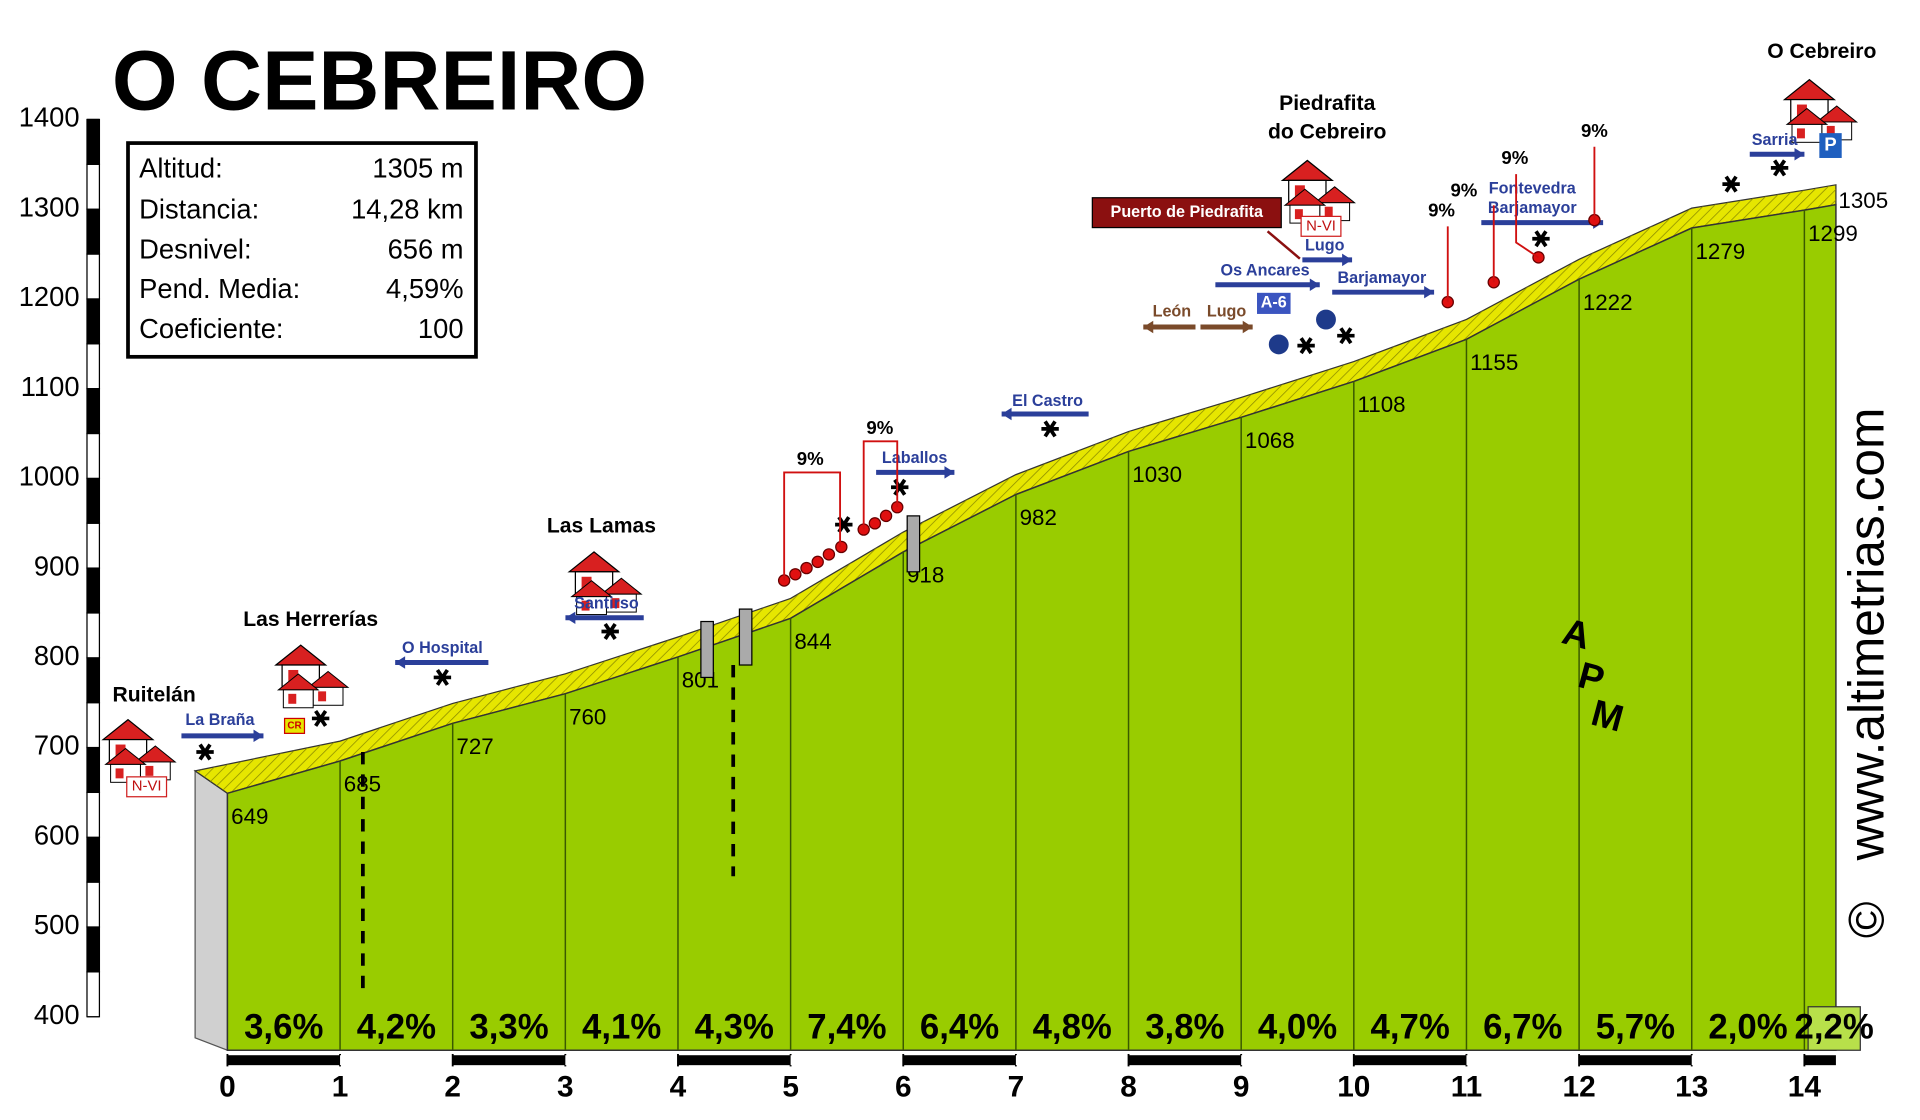 This screenshot has height=1120, width=1920. Describe the element at coordinates (49, 206) in the screenshot. I see `y-tick-label: 1300` at that location.